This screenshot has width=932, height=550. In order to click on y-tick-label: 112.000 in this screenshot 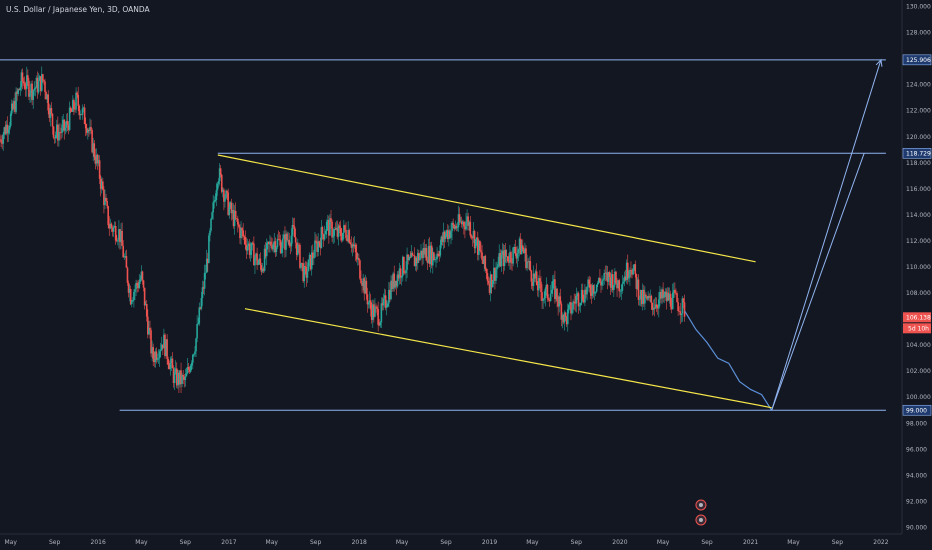, I will do `click(918, 241)`.